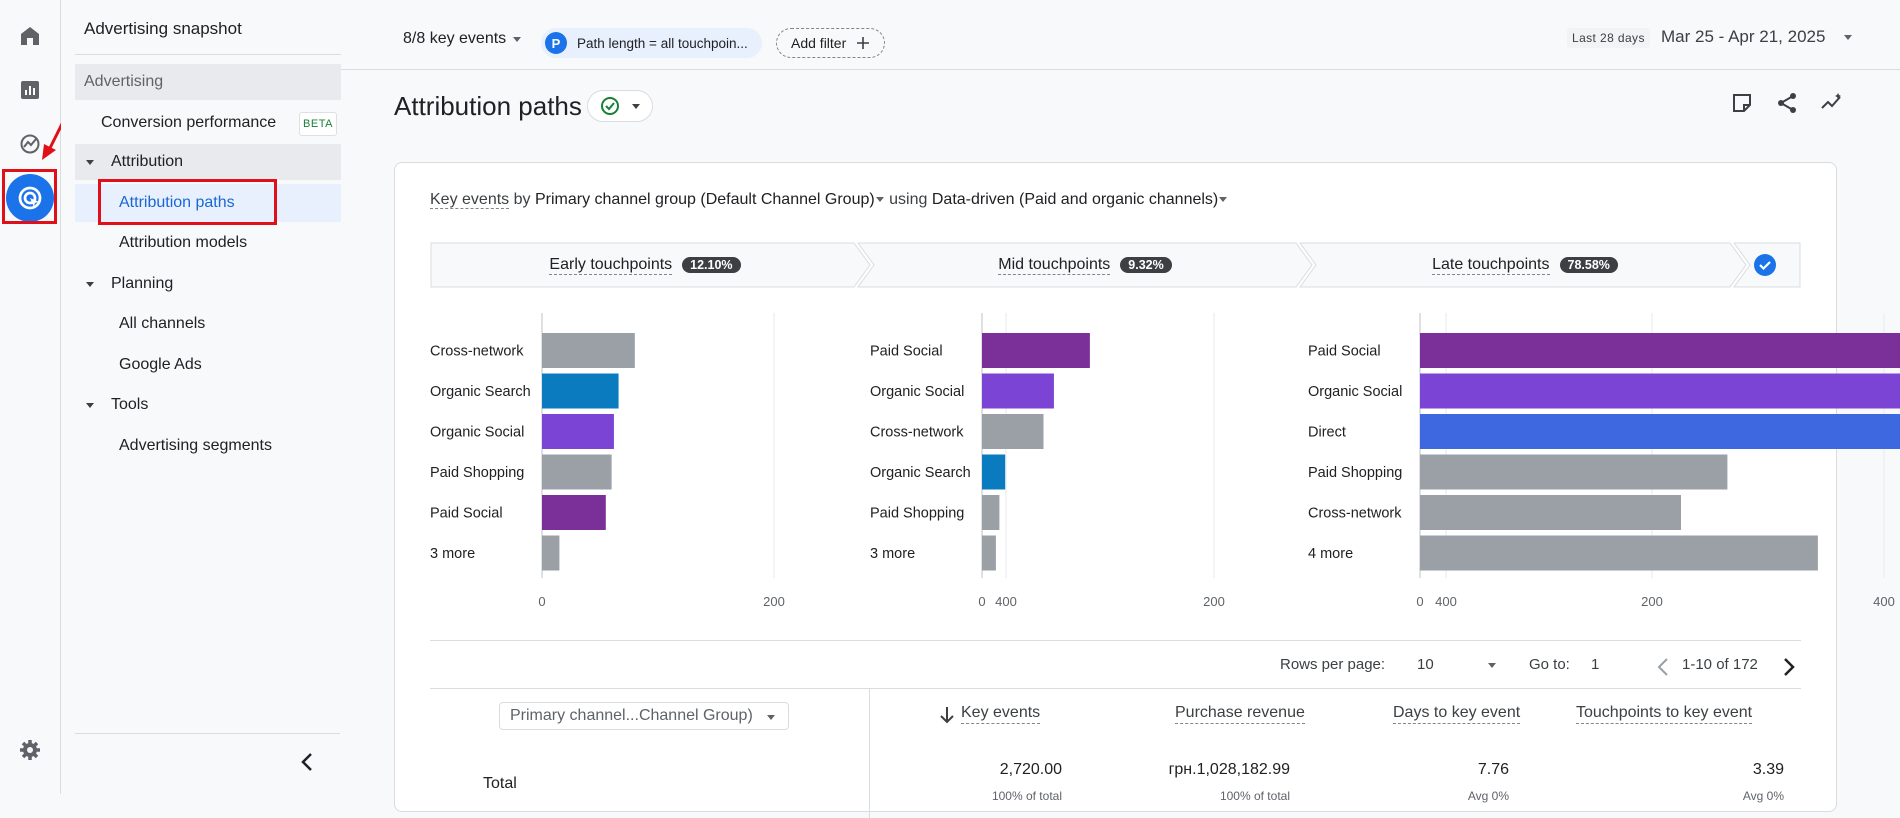 The image size is (1900, 818). What do you see at coordinates (1457, 714) in the screenshot?
I see `column-header-days-to-key-event: Days to key event` at bounding box center [1457, 714].